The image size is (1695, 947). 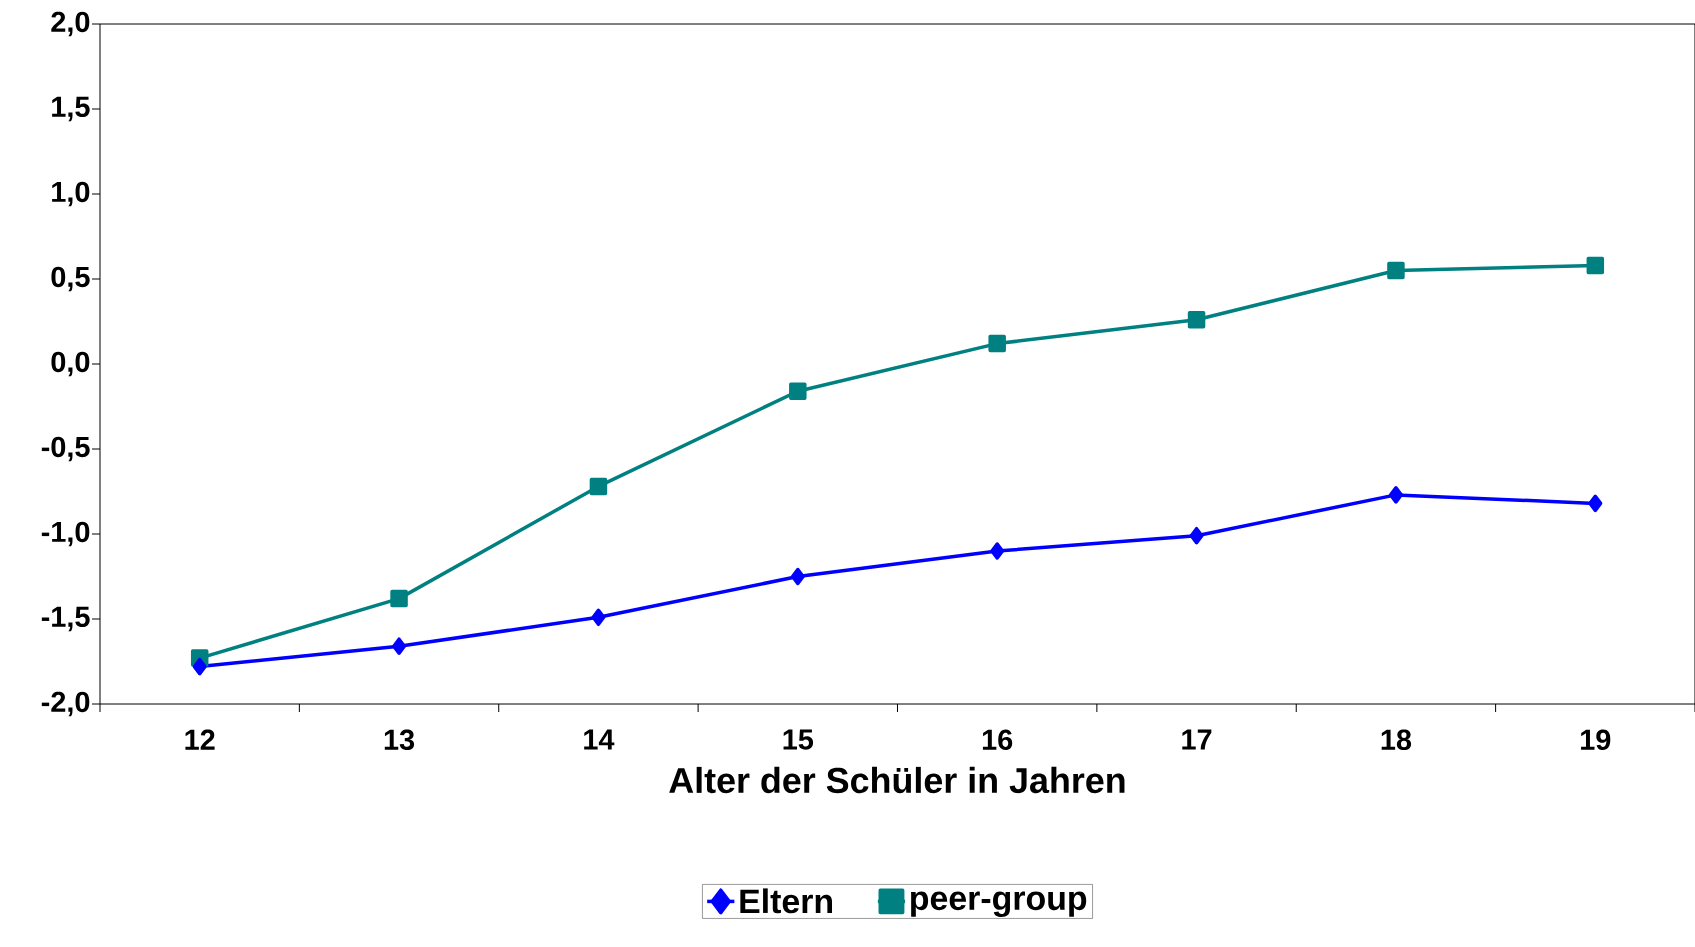 What do you see at coordinates (70, 279) in the screenshot?
I see `y-tick-label: 0,5` at bounding box center [70, 279].